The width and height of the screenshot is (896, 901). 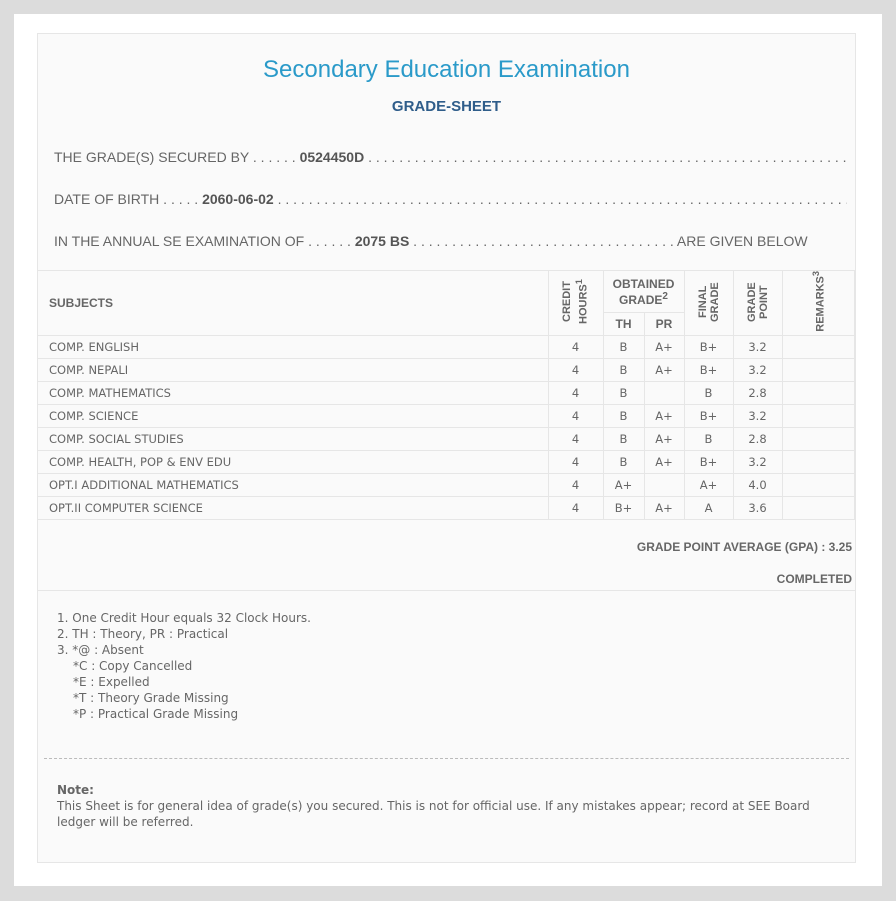 I want to click on header-remarks: REMARKS3, so click(x=818, y=303).